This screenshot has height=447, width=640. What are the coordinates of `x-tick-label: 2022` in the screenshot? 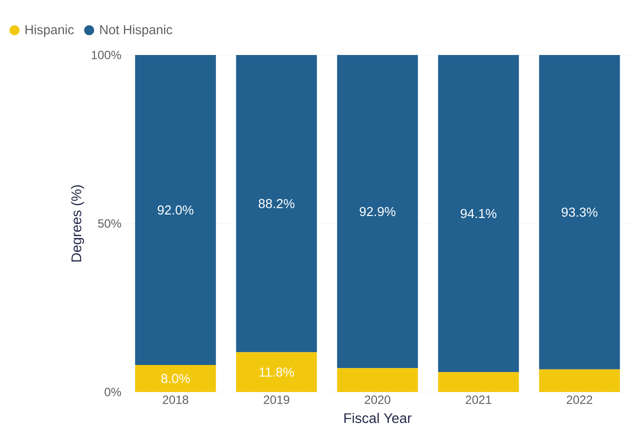 It's located at (579, 400).